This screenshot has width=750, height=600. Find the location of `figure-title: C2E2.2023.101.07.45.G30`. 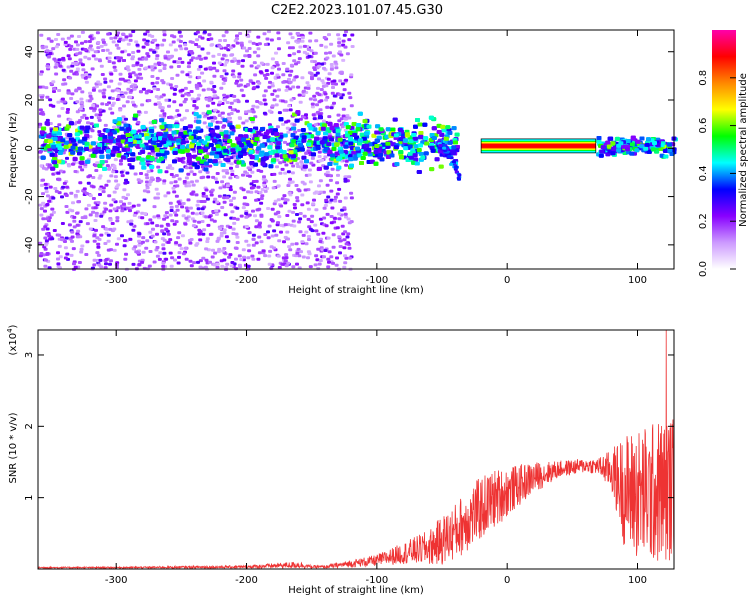

figure-title: C2E2.2023.101.07.45.G30 is located at coordinates (357, 10).